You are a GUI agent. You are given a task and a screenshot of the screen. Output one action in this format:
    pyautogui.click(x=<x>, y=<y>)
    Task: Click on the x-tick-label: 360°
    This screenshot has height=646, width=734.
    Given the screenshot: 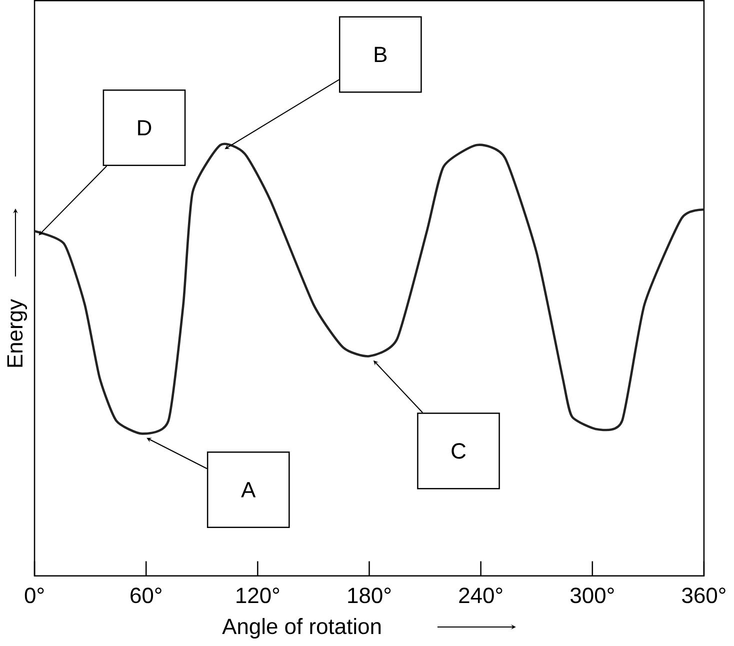 What is the action you would take?
    pyautogui.click(x=704, y=596)
    